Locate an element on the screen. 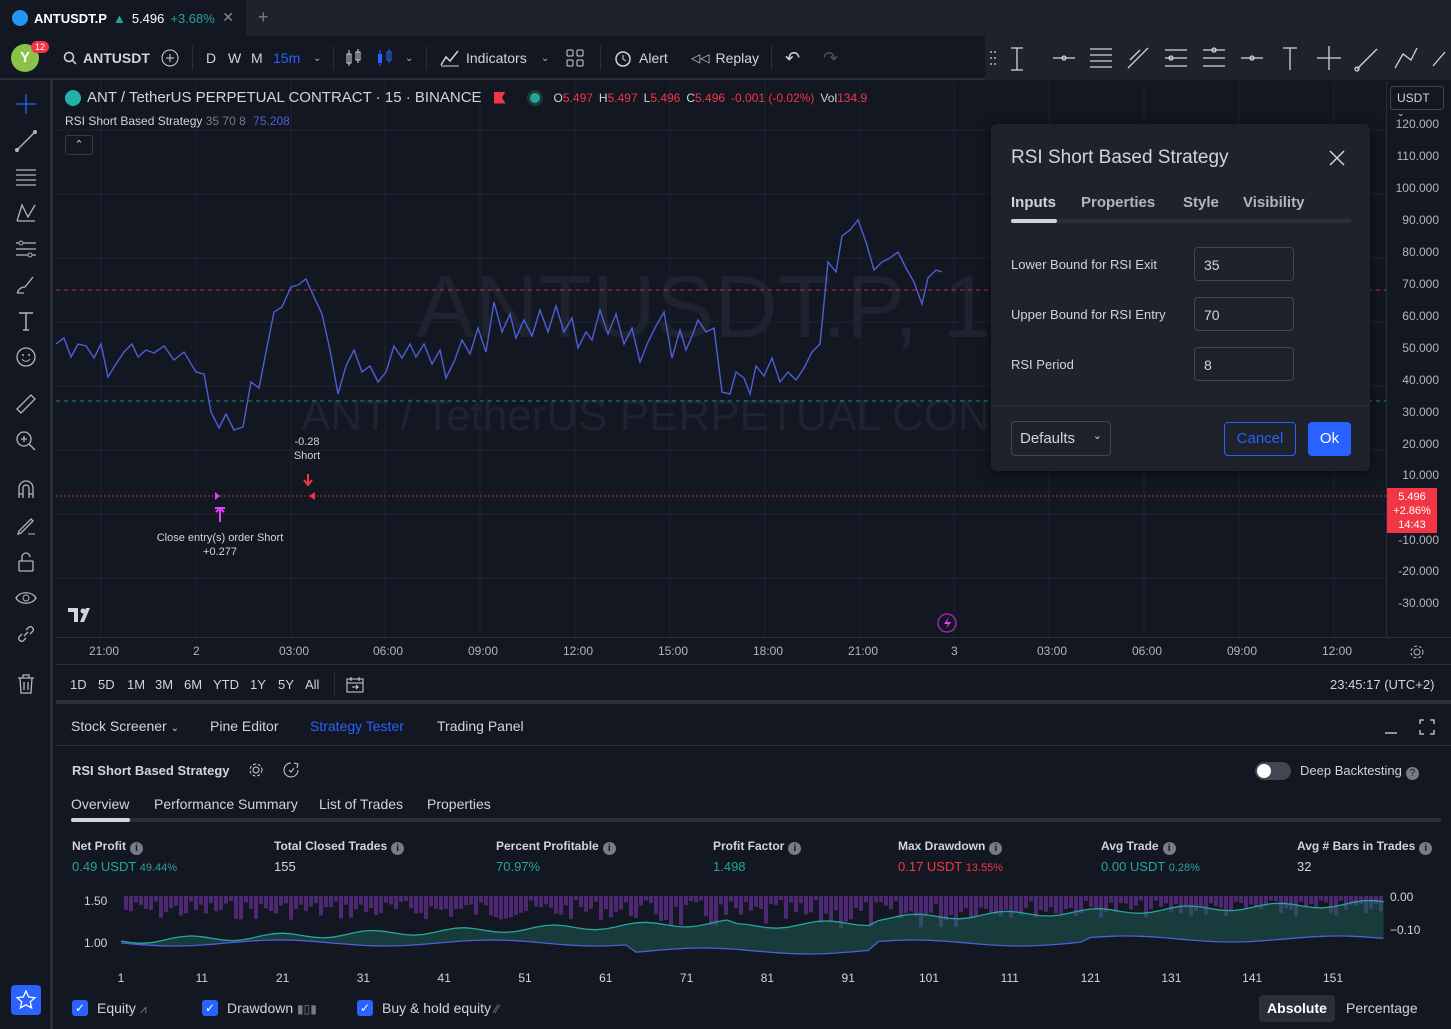  replay-button: ◁◁ Replay is located at coordinates (725, 58).